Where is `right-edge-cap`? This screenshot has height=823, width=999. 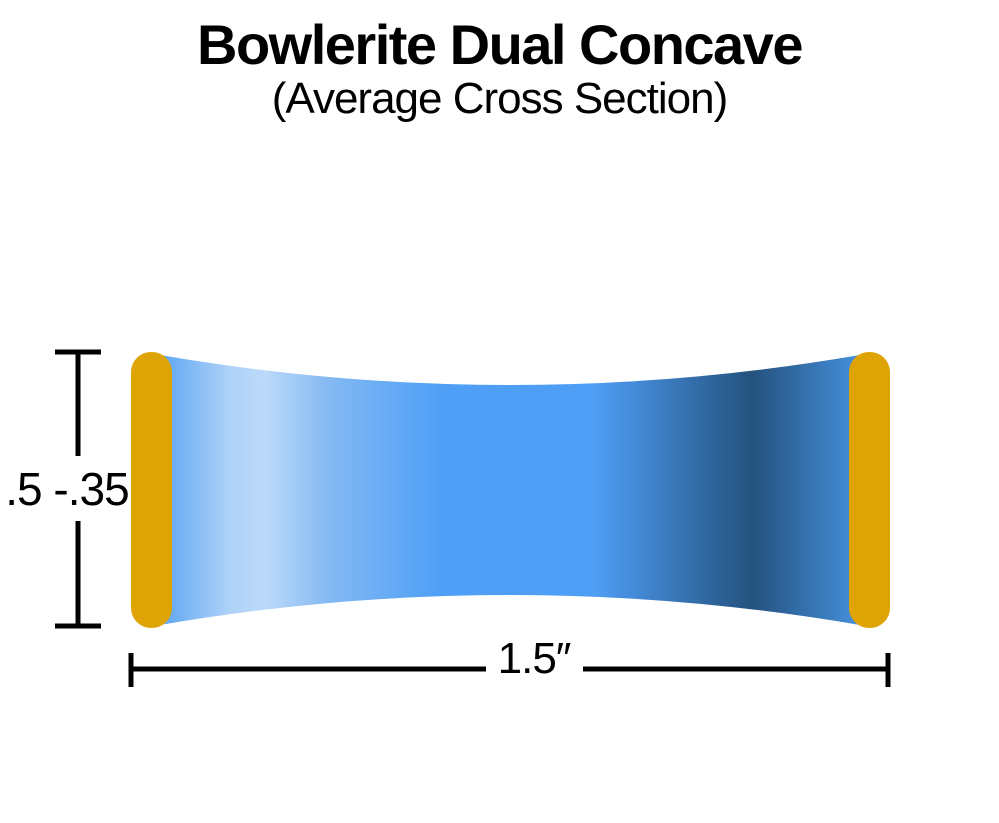
right-edge-cap is located at coordinates (869, 490).